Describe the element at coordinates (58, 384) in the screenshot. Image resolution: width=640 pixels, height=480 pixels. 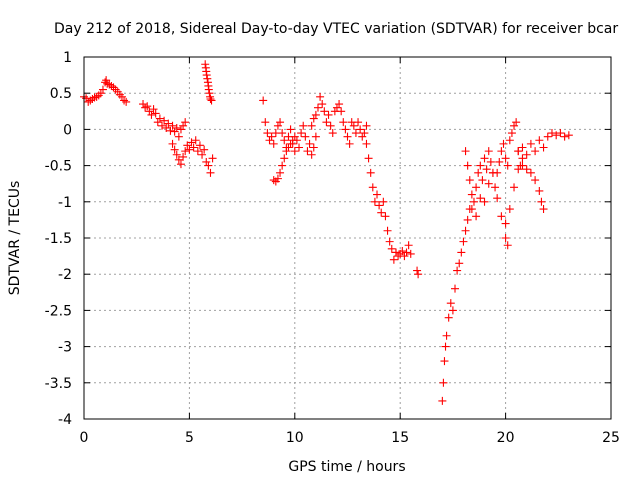
I see `y-tick-label: -3.5` at that location.